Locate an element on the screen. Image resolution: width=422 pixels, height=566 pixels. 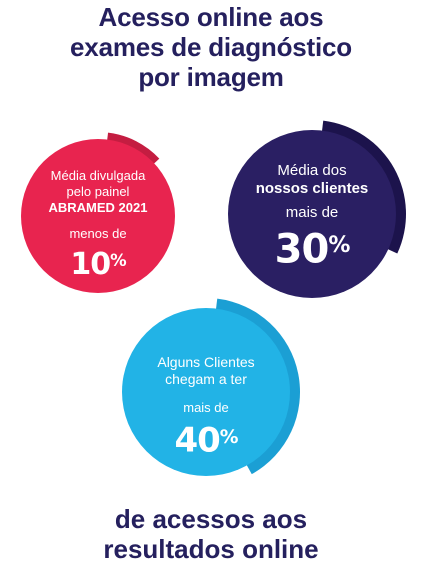
abramed-percent: % is located at coordinates (118, 261).